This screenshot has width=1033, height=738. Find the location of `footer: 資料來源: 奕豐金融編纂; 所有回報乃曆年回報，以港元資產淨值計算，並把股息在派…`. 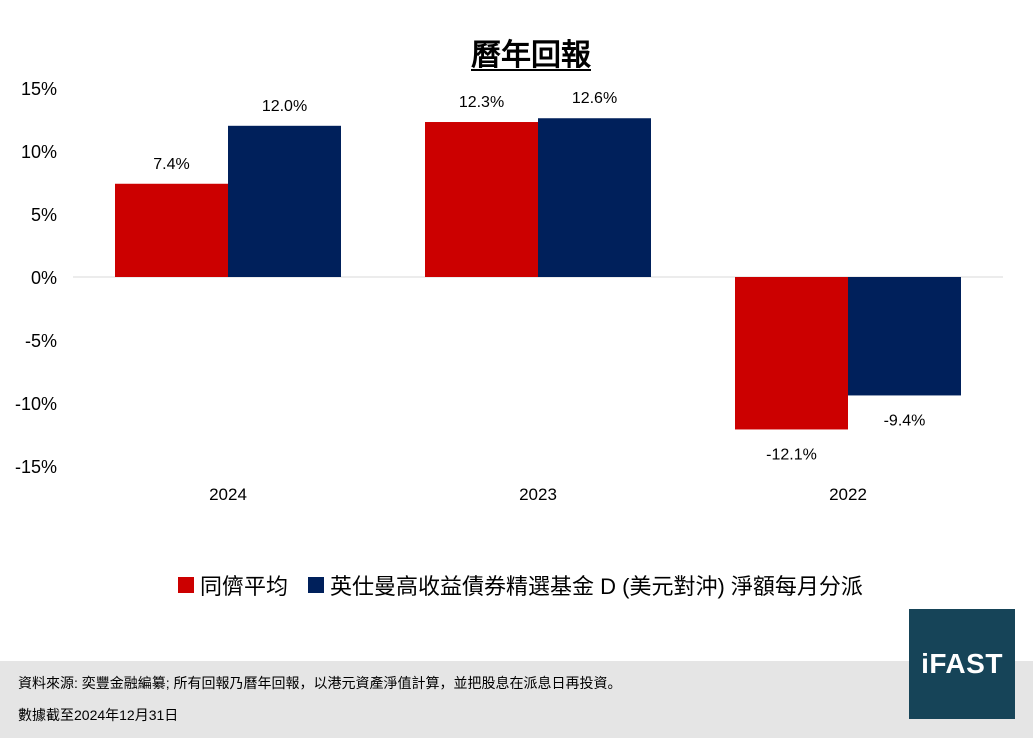

footer: 資料來源: 奕豐金融編纂; 所有回報乃曆年回報，以港元資產淨值計算，並把股息在派… is located at coordinates (516, 699).